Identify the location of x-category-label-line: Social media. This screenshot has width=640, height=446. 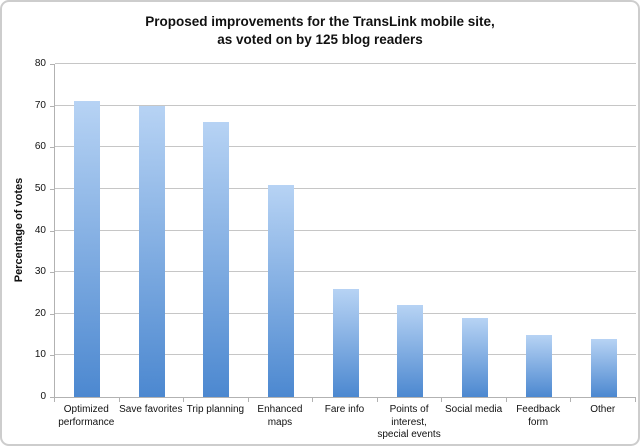
(473, 409).